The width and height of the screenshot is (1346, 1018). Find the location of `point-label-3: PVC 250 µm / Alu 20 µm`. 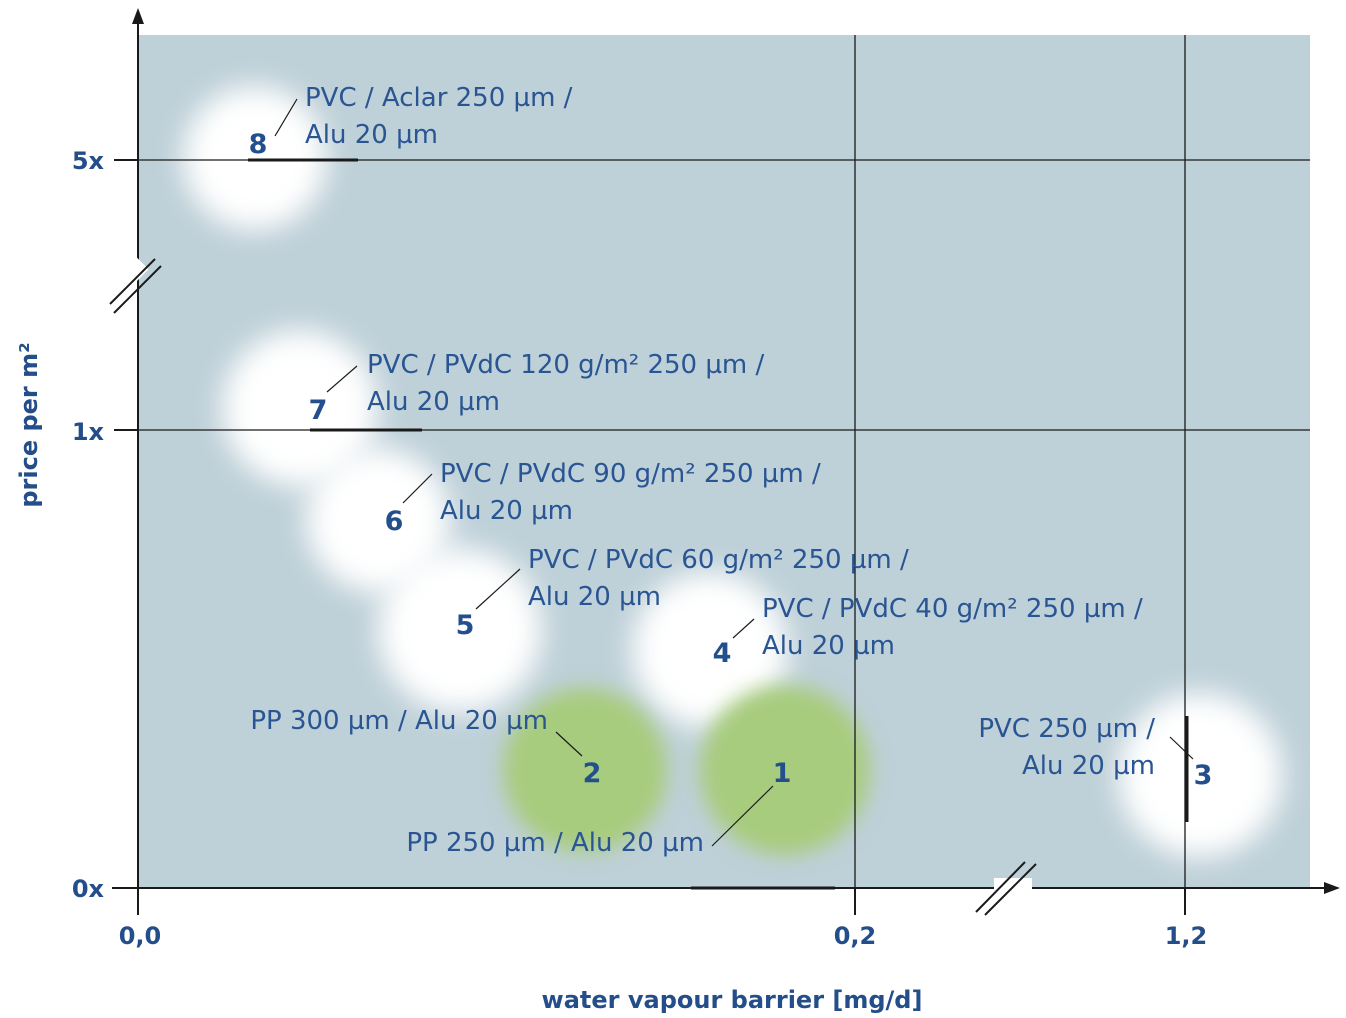

point-label-3: PVC 250 µm / Alu 20 µm is located at coordinates (1066, 747).